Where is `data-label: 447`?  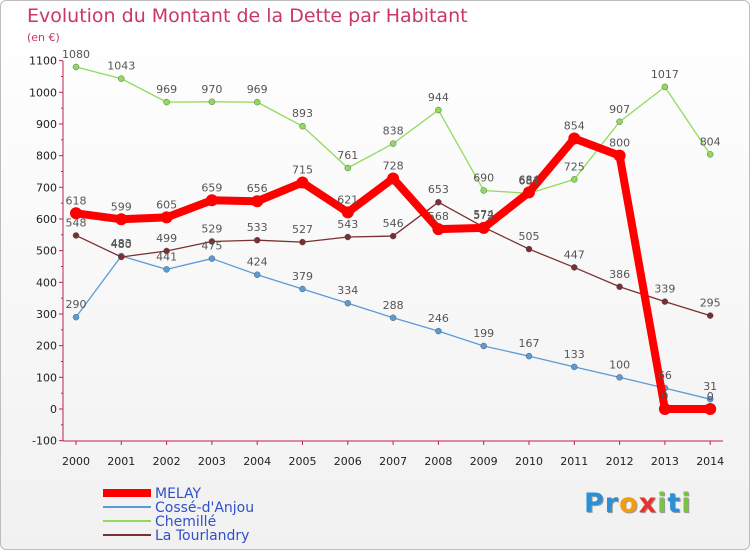
data-label: 447 is located at coordinates (574, 254).